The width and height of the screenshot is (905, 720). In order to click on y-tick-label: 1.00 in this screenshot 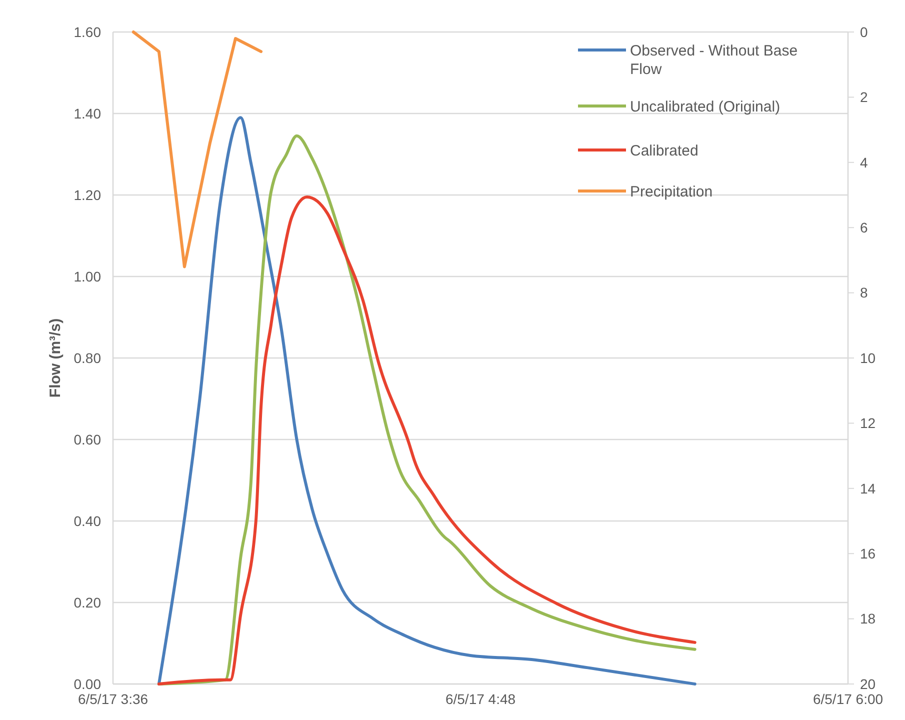, I will do `click(88, 276)`.